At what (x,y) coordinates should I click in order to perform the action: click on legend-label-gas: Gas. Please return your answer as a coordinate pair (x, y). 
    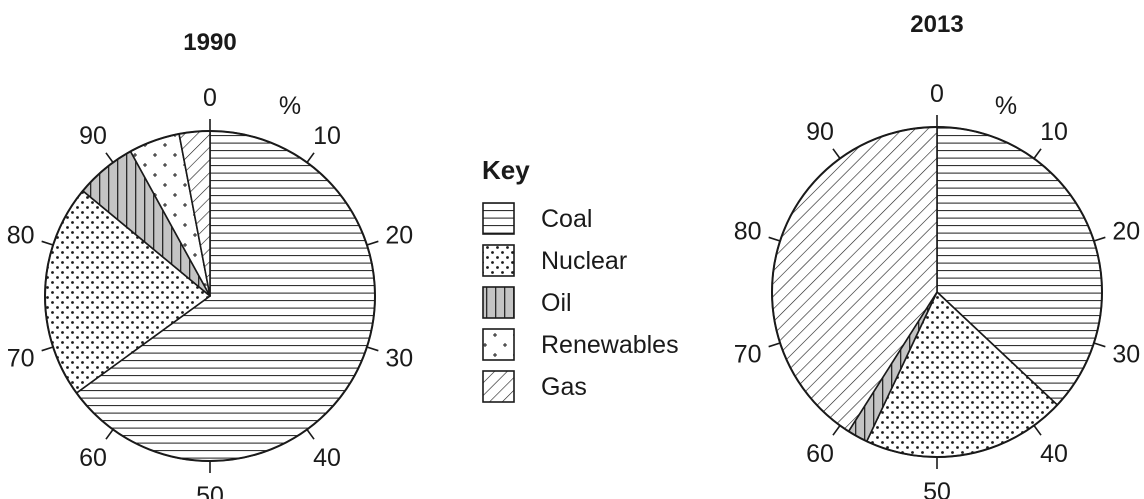
    Looking at the image, I should click on (564, 387).